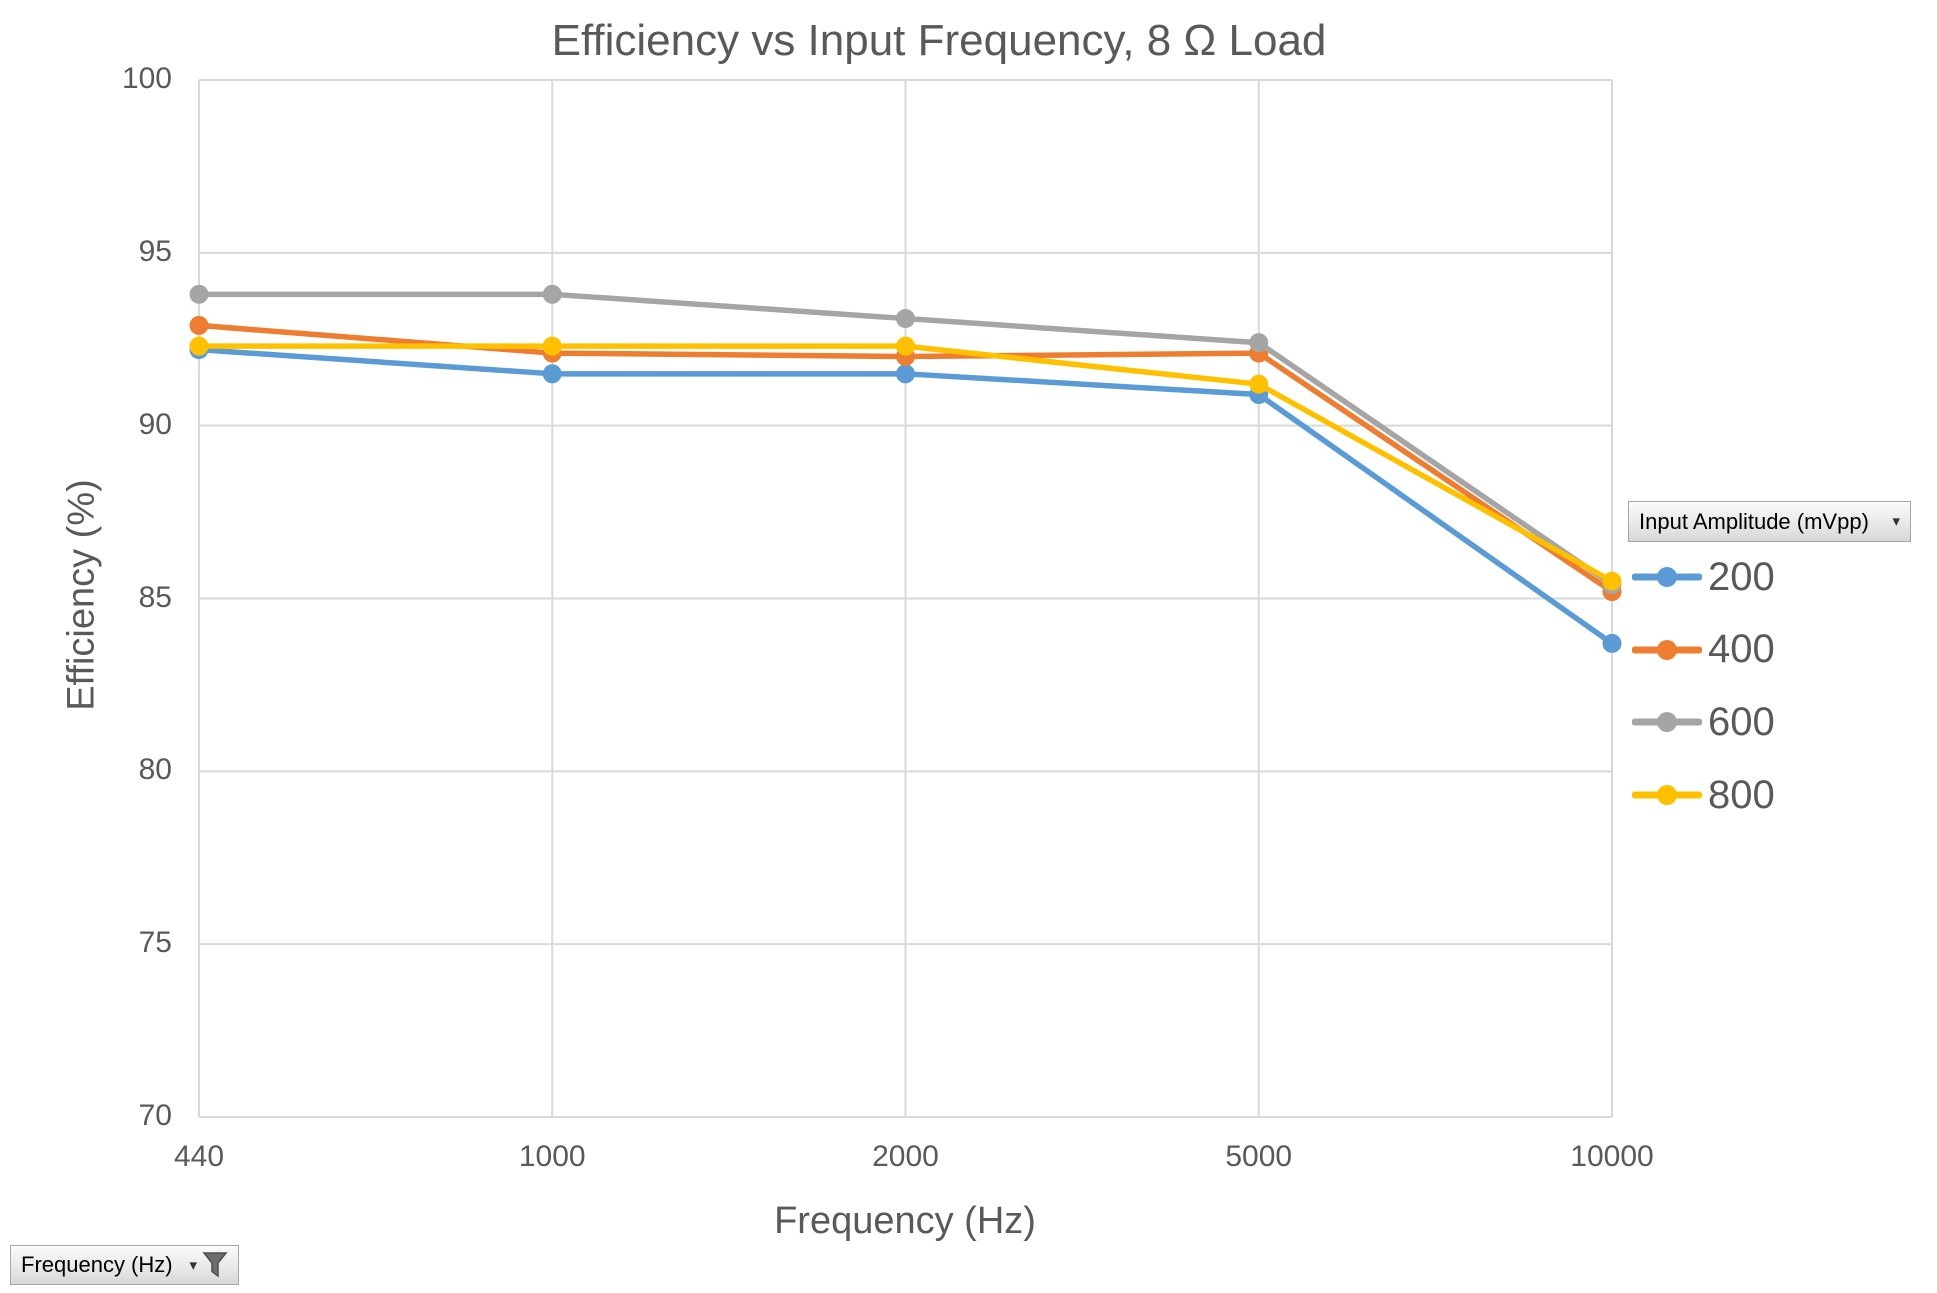 The image size is (1937, 1293). I want to click on legend-label: 200, so click(1741, 576).